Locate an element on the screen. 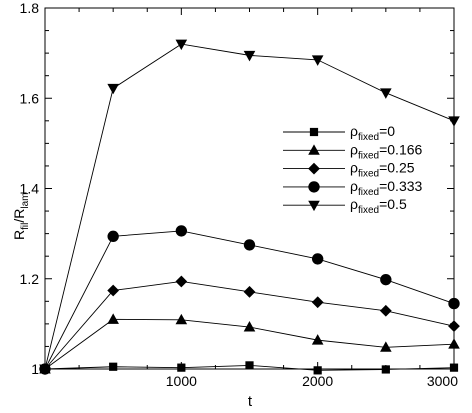 This screenshot has height=413, width=472. legend-label: ρfixed=0 is located at coordinates (372, 133).